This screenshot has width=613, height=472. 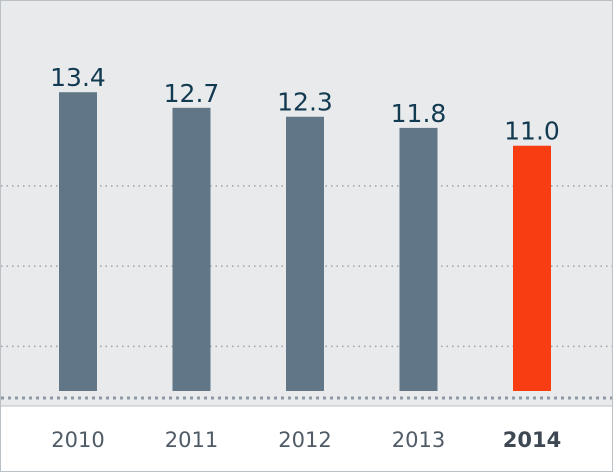 I want to click on value-label-2010: 13.4, so click(x=78, y=77).